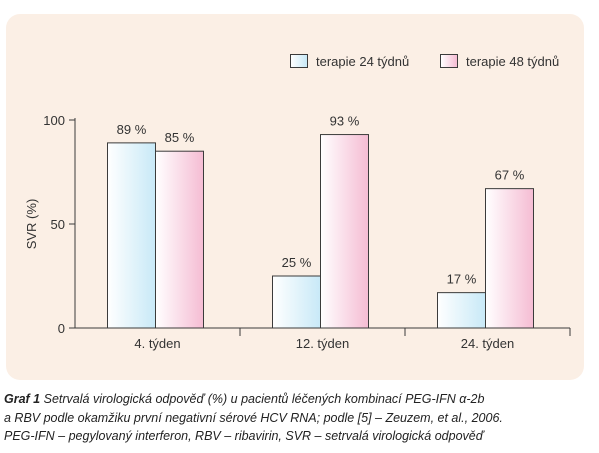  I want to click on data-label: 67 %, so click(510, 175).